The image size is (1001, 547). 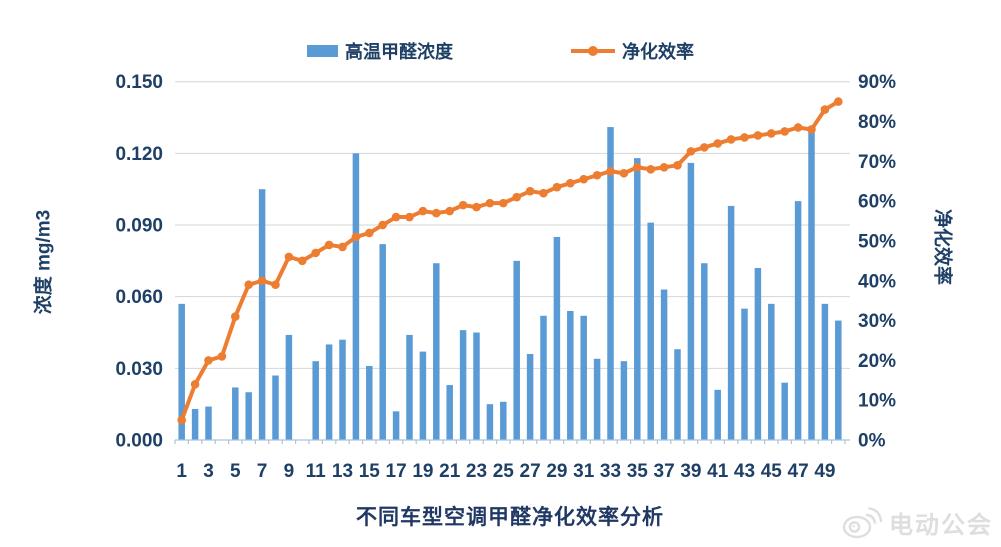 I want to click on legend-label-efficiency: 净化效率, so click(x=658, y=52).